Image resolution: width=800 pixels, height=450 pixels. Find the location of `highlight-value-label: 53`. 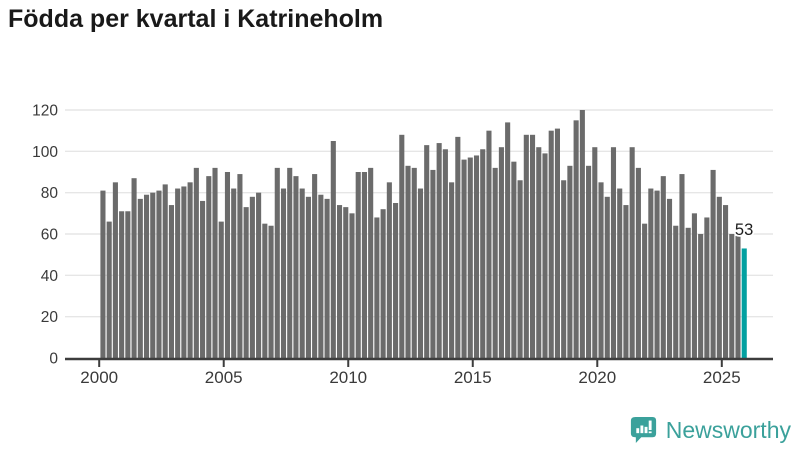

highlight-value-label: 53 is located at coordinates (744, 230).